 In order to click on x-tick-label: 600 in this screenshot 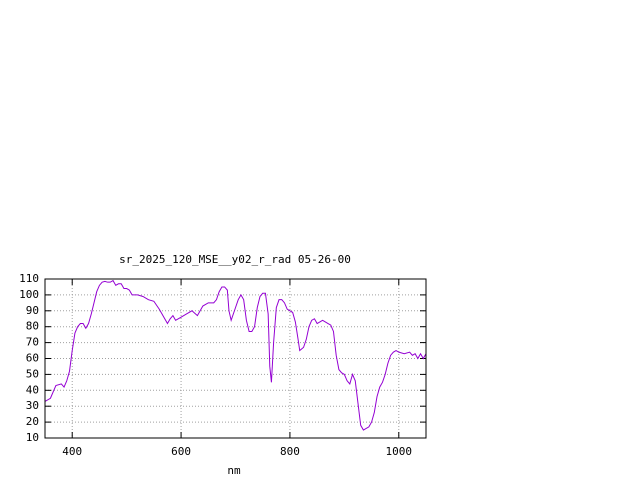, I will do `click(181, 451)`.